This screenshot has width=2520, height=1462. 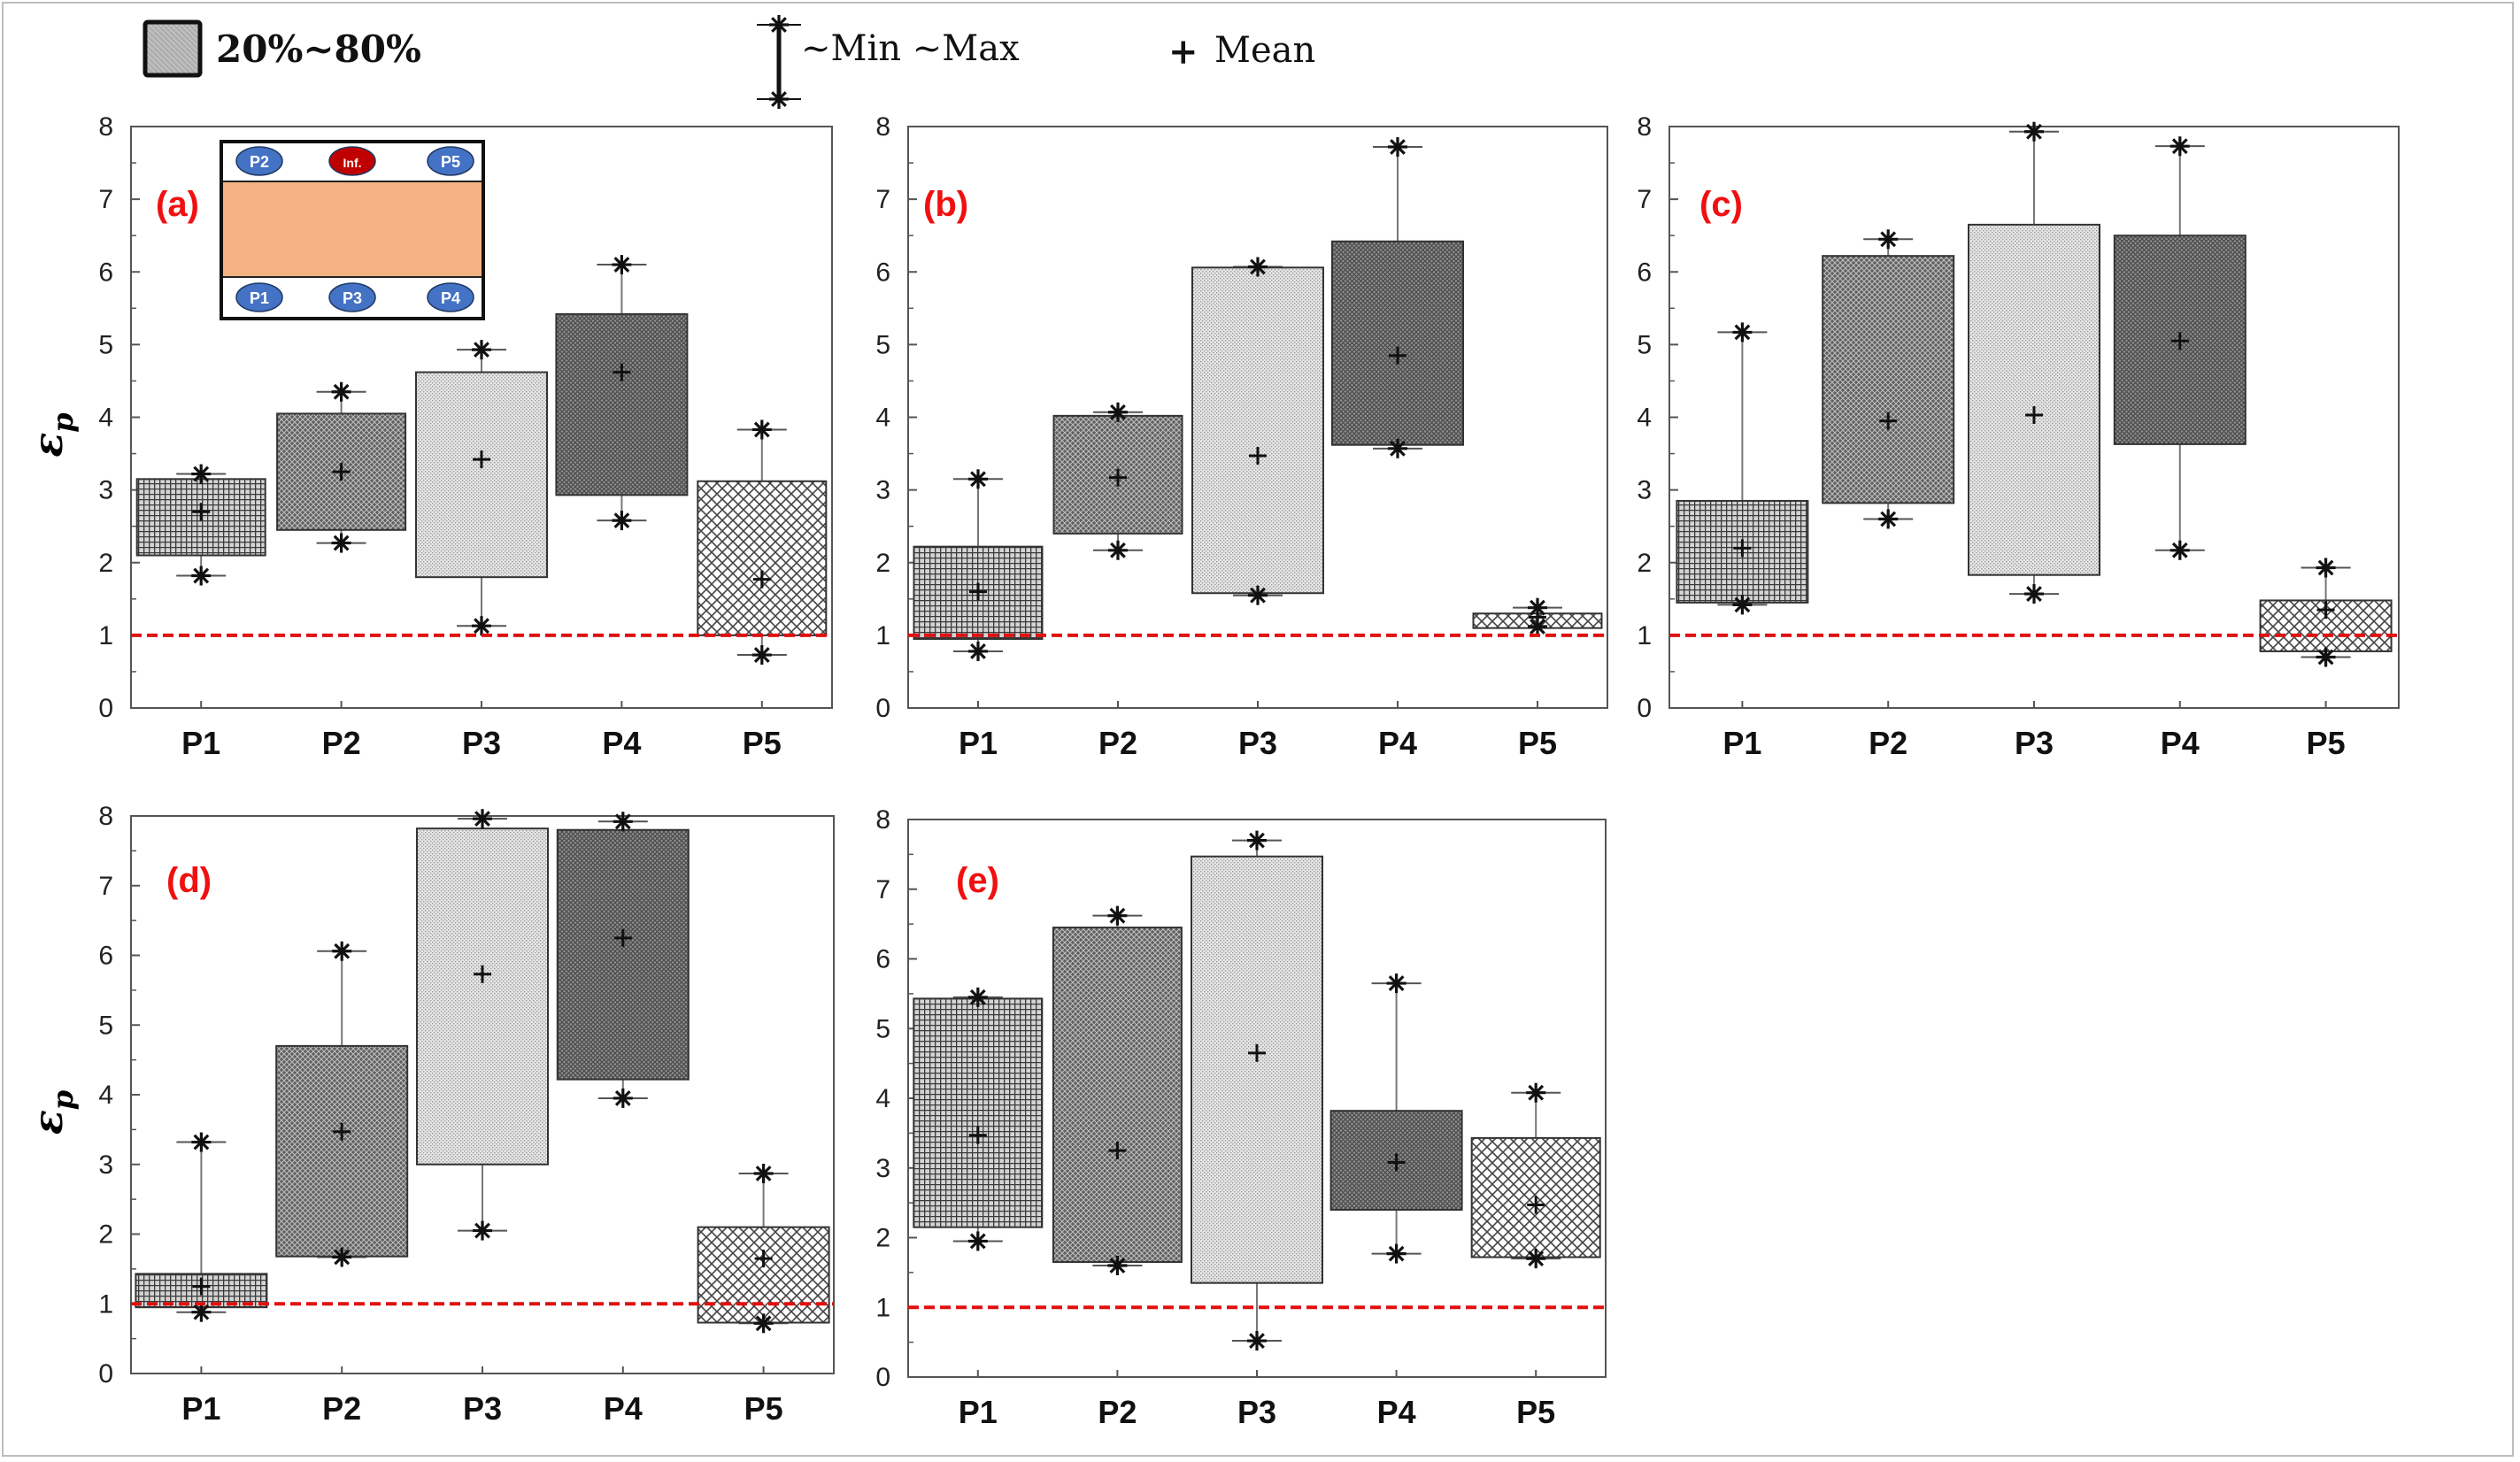 What do you see at coordinates (1721, 204) in the screenshot?
I see `panel-label: (c)` at bounding box center [1721, 204].